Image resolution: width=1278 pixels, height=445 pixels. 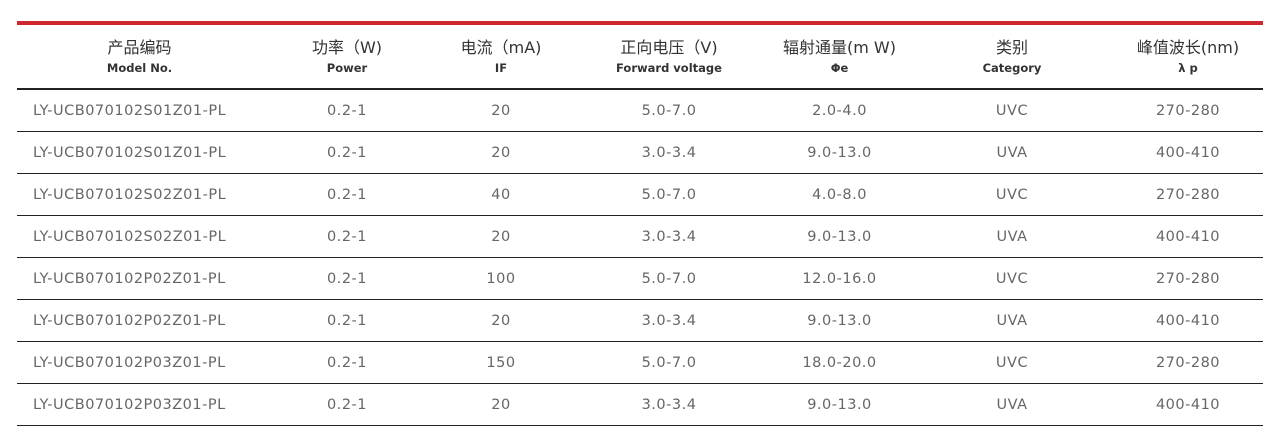 What do you see at coordinates (839, 67) in the screenshot?
I see `column-header-en: Φe` at bounding box center [839, 67].